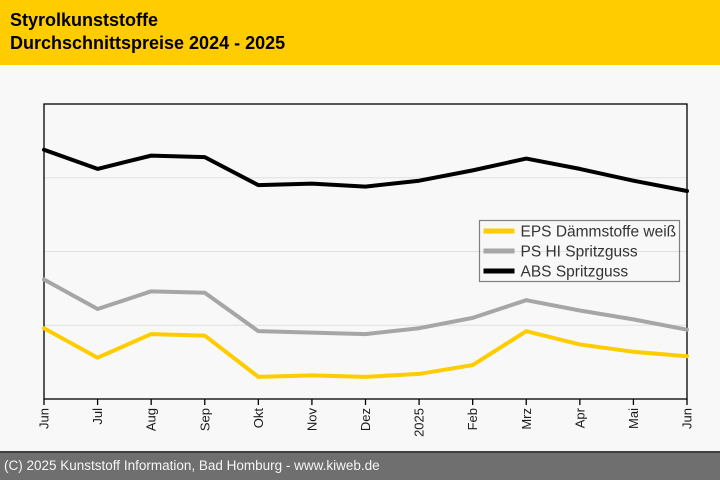  I want to click on x-tick-label: Mrz, so click(526, 419).